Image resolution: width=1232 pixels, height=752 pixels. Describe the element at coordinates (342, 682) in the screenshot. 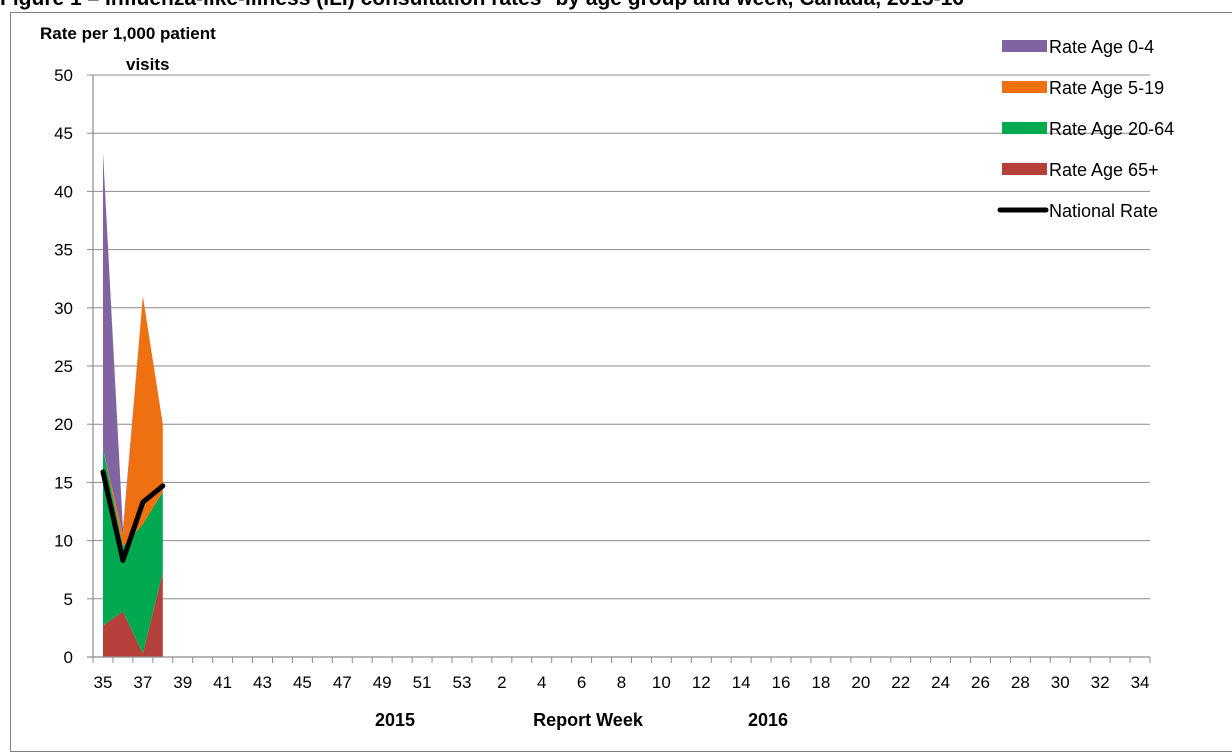

I see `x-tick-label: 47` at that location.